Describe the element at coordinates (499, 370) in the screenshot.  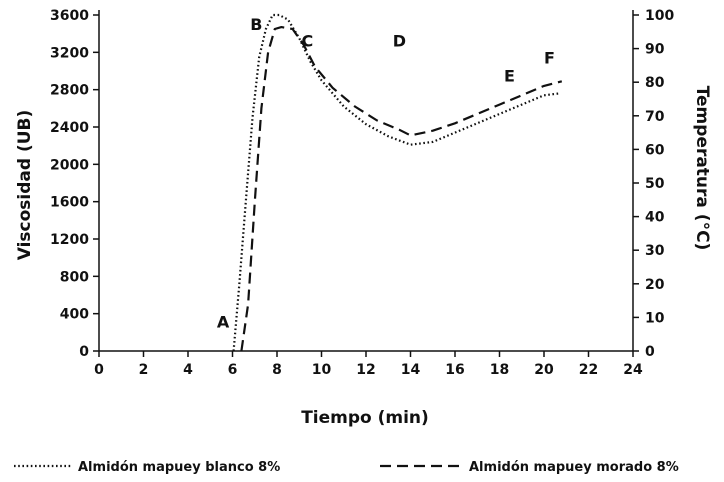
I see `x-tick-label: 18` at that location.